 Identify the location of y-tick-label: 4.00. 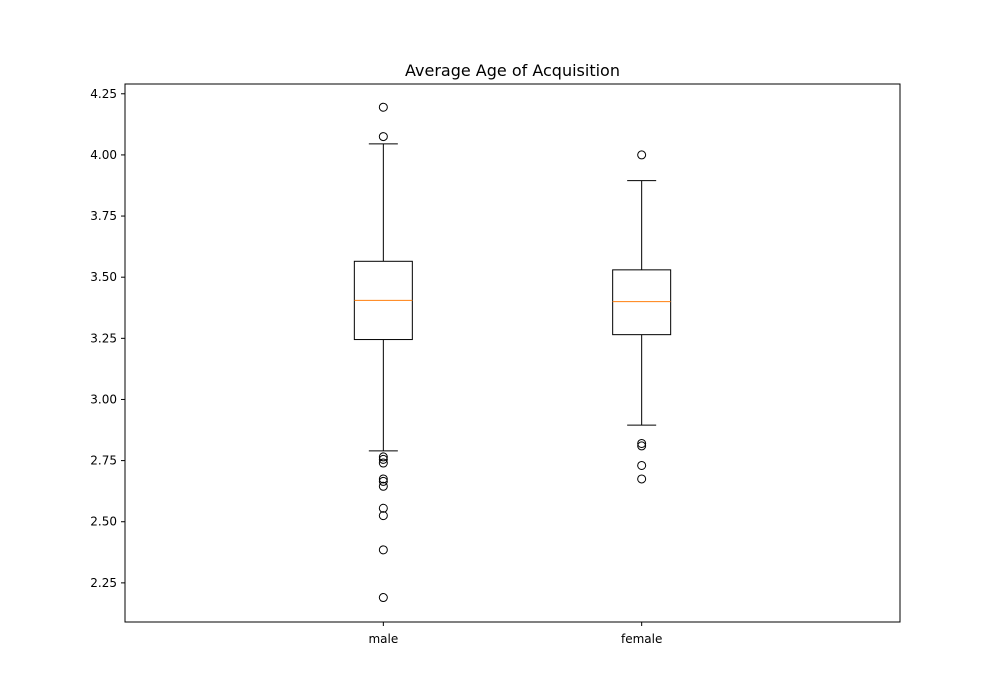
(103, 155).